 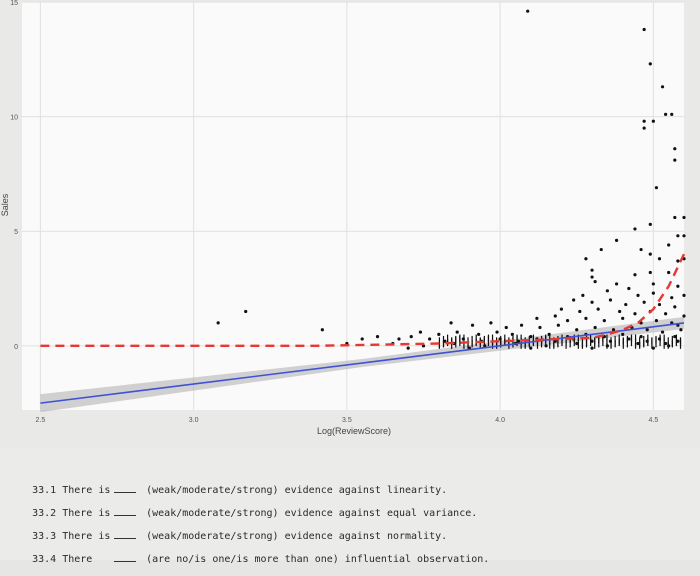 What do you see at coordinates (44, 490) in the screenshot?
I see `question-number: 33.1` at bounding box center [44, 490].